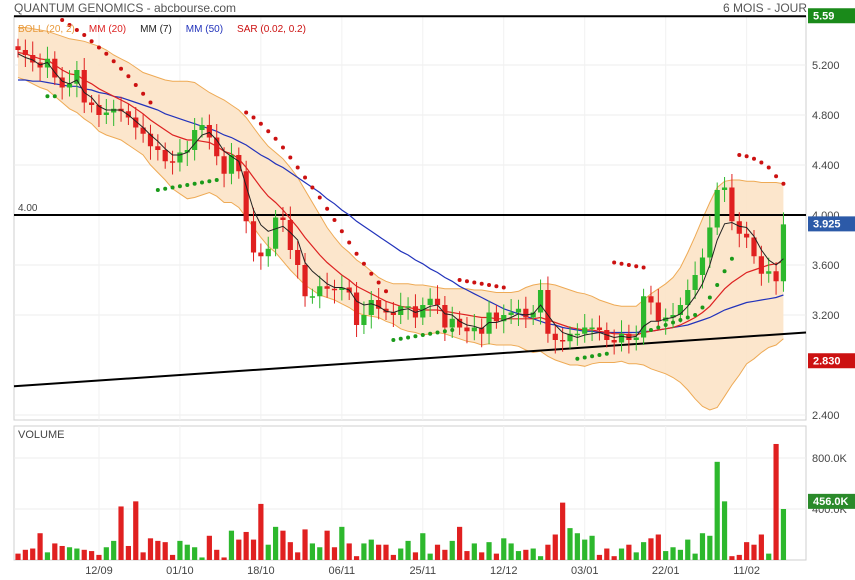 The width and height of the screenshot is (855, 580). I want to click on last-price-tag: 3.925, so click(827, 224).